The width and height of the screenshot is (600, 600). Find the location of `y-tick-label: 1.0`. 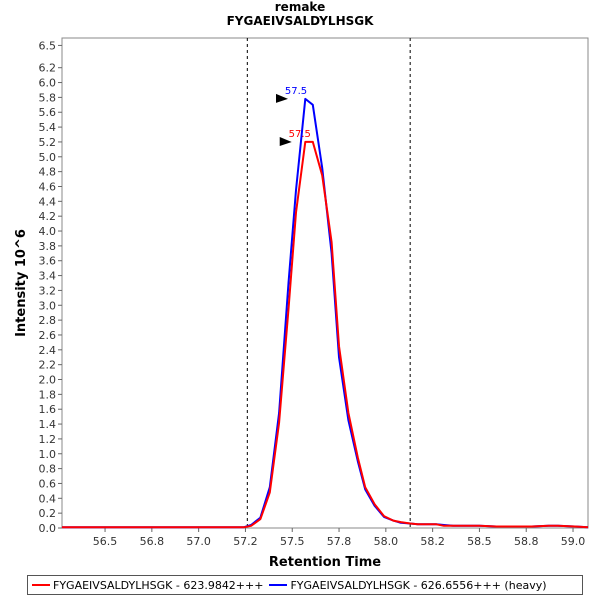

y-tick-label: 1.0 is located at coordinates (48, 454).